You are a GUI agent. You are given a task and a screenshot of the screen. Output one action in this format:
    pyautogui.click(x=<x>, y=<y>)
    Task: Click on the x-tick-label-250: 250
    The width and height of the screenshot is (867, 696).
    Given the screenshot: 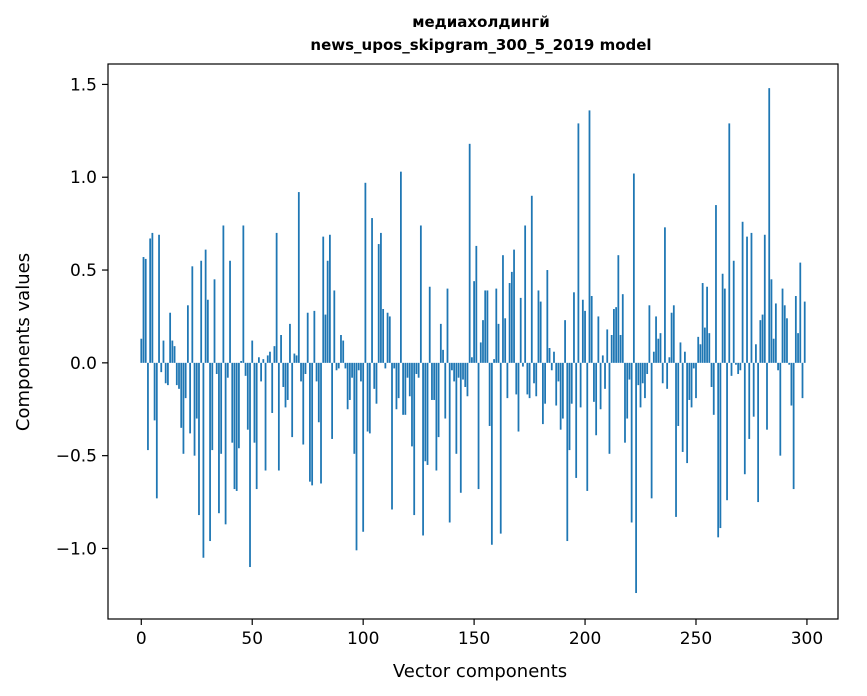 What is the action you would take?
    pyautogui.click(x=696, y=639)
    